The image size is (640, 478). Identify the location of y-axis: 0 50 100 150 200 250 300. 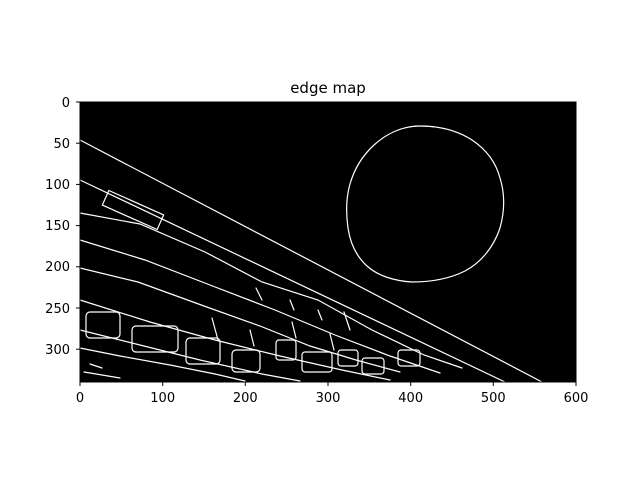
(62, 227).